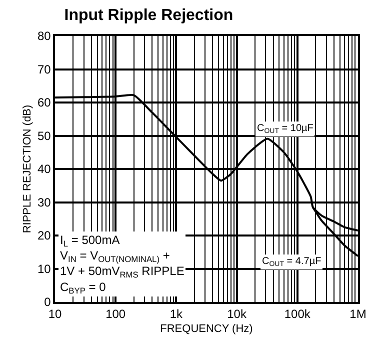 The height and width of the screenshot is (350, 378). I want to click on y-axis-title: RIPPLE REJECTION (dB), so click(28, 169).